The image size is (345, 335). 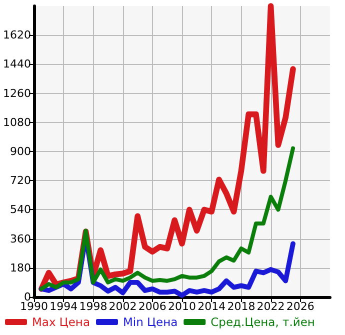 What do you see at coordinates (34, 306) in the screenshot?
I see `x-tick-label: 1990` at bounding box center [34, 306].